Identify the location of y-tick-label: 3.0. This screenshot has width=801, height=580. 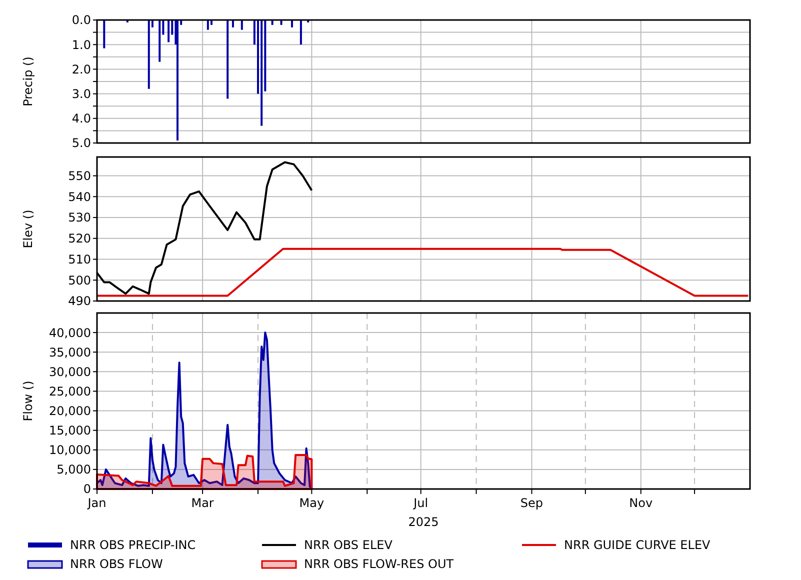
(81, 94).